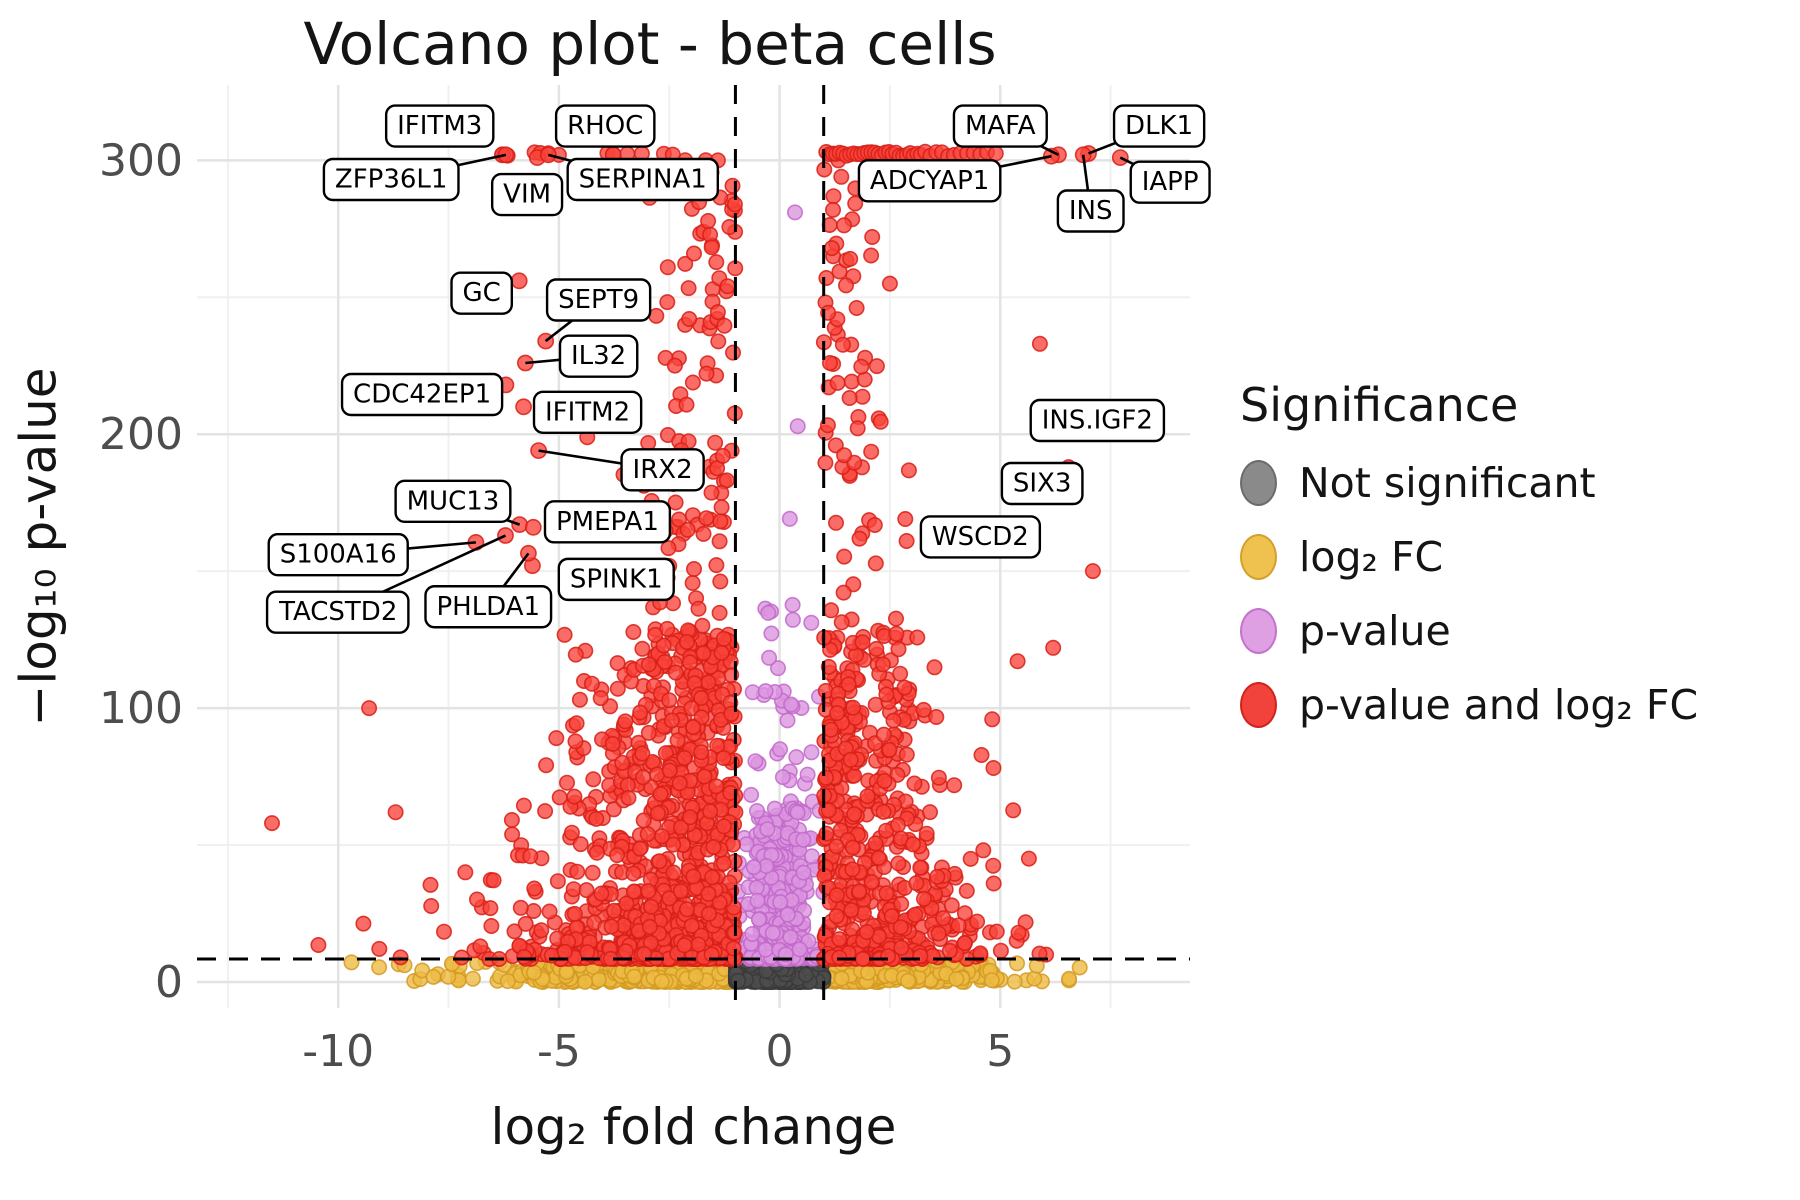 The height and width of the screenshot is (1200, 1800). What do you see at coordinates (587, 412) in the screenshot?
I see `gene-label-text: IFITM2` at bounding box center [587, 412].